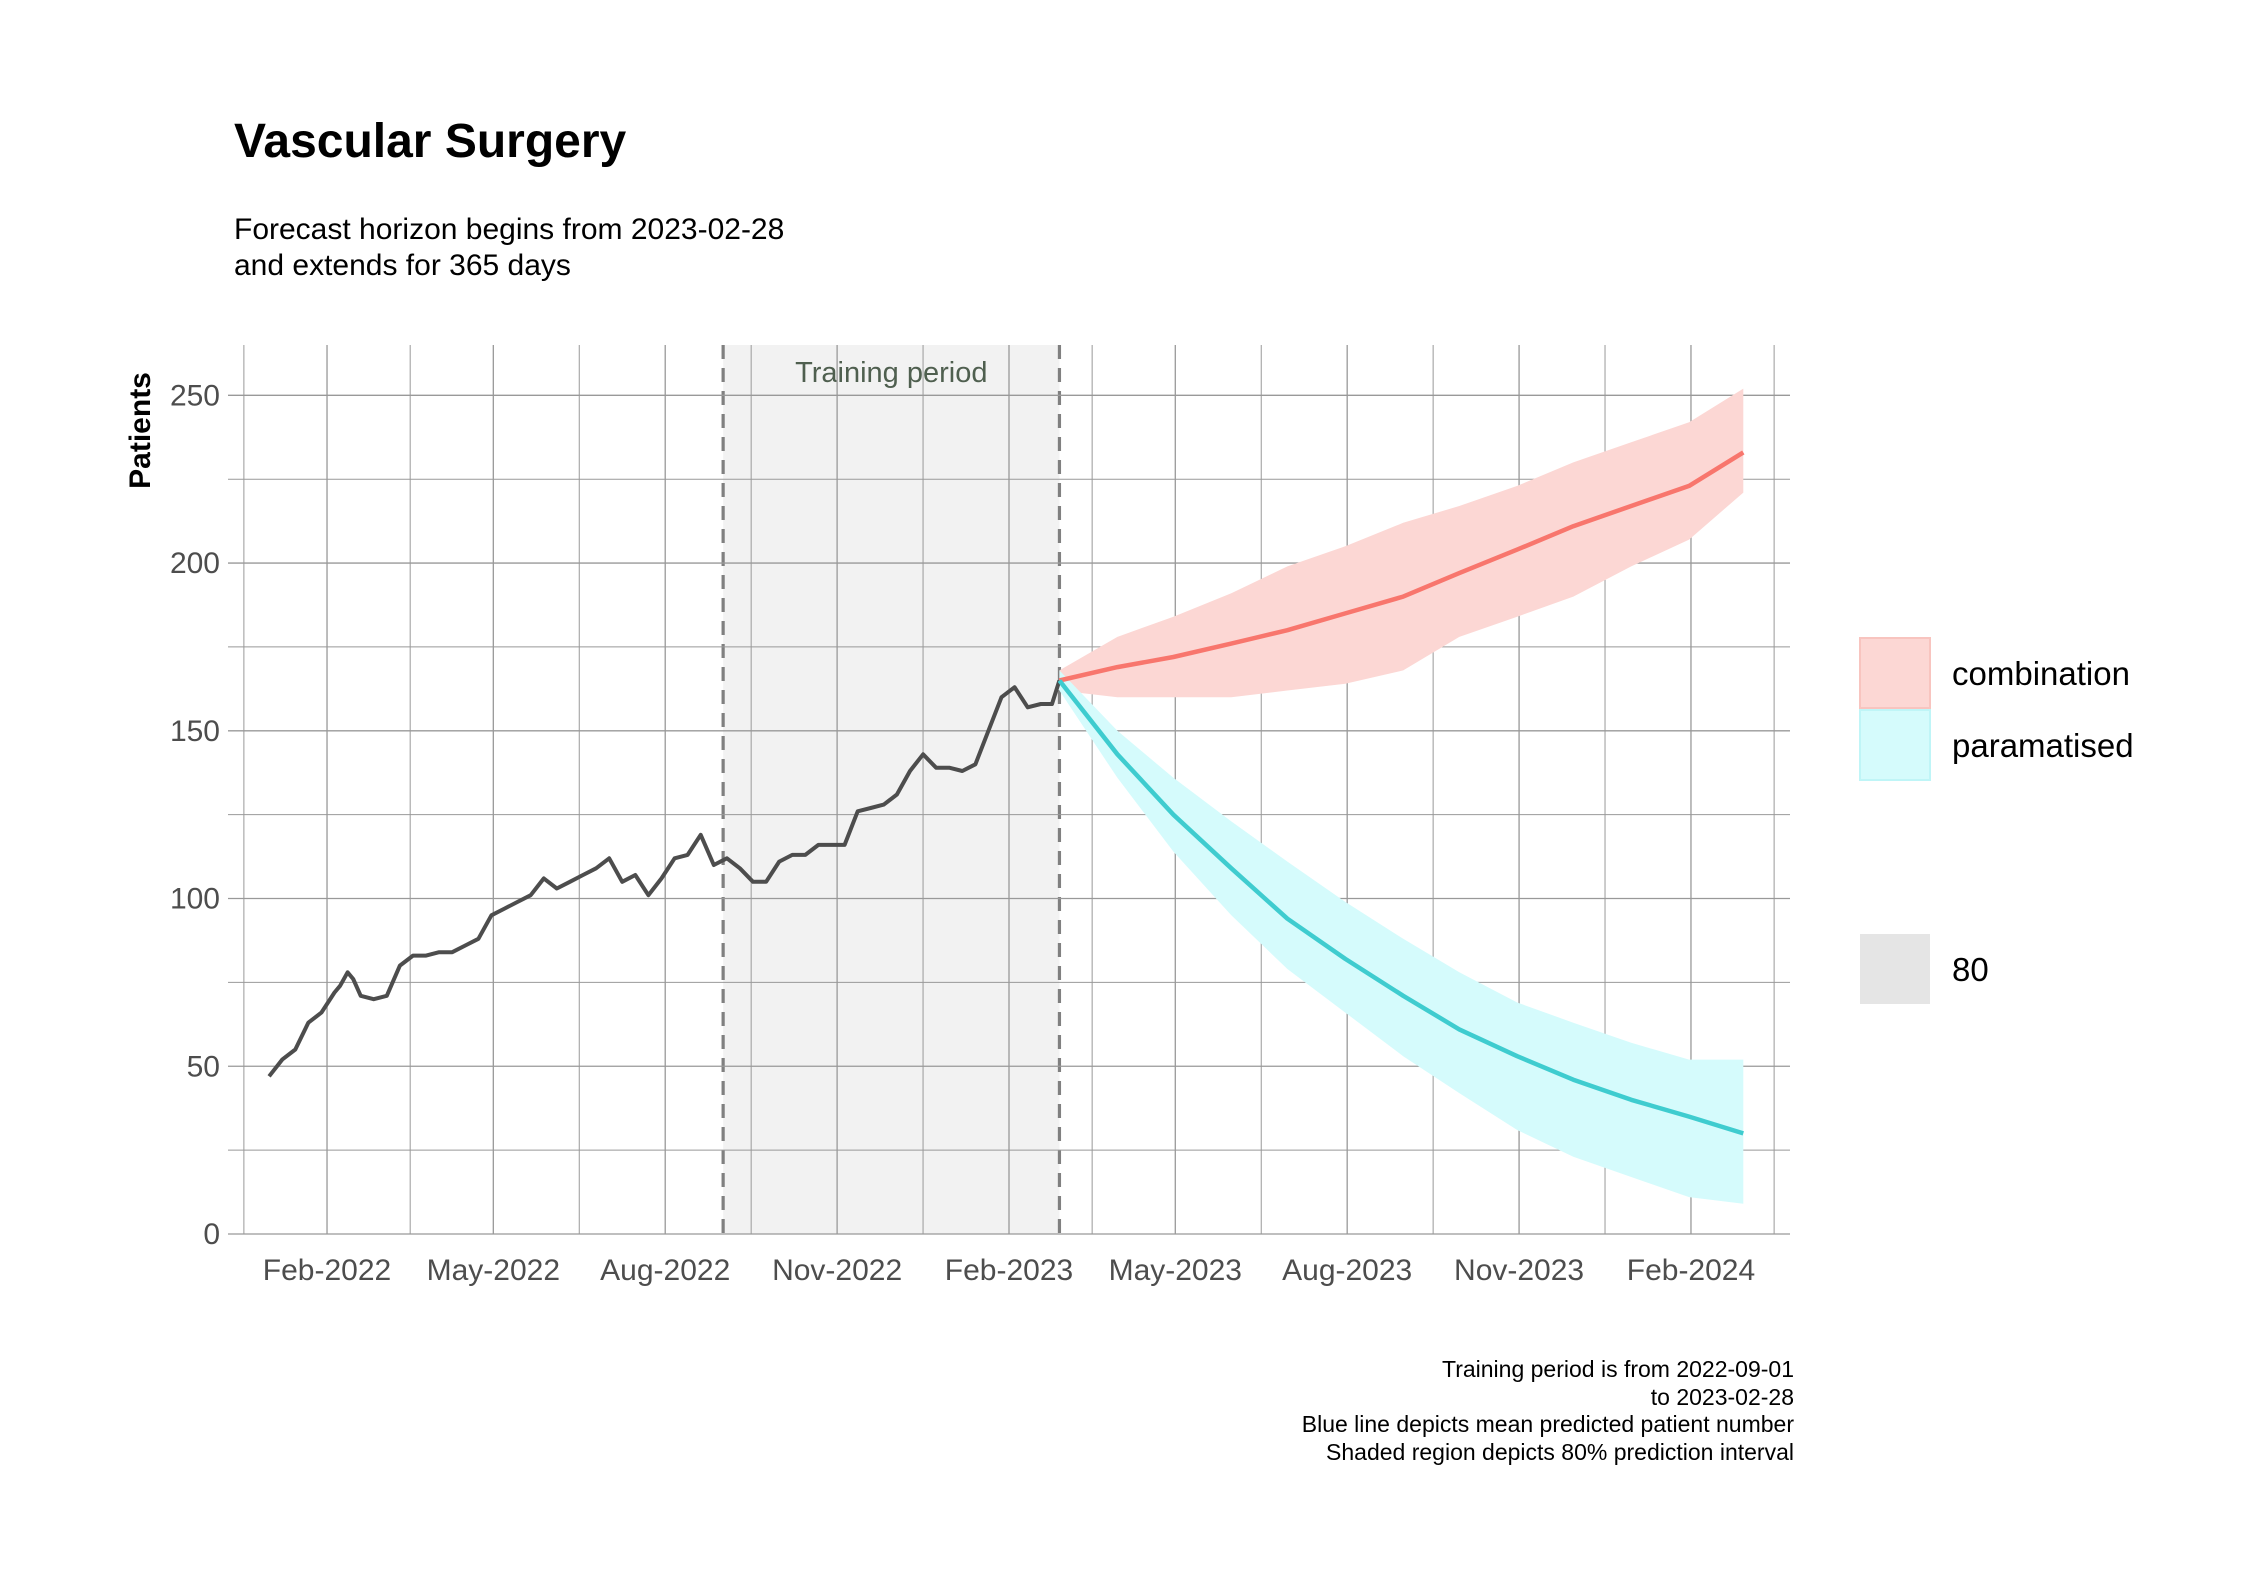 The width and height of the screenshot is (2265, 1578). I want to click on x-tick-label: Nov-2023, so click(1519, 1270).